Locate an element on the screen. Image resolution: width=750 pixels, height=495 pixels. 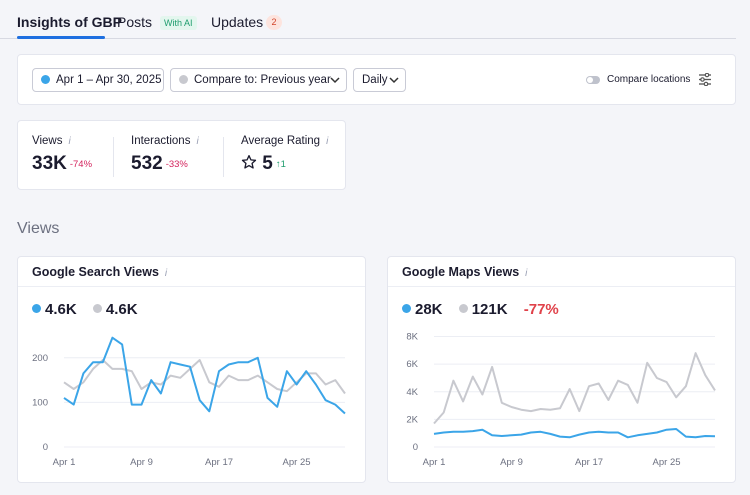
legend-current: 4.6K is located at coordinates (54, 309).